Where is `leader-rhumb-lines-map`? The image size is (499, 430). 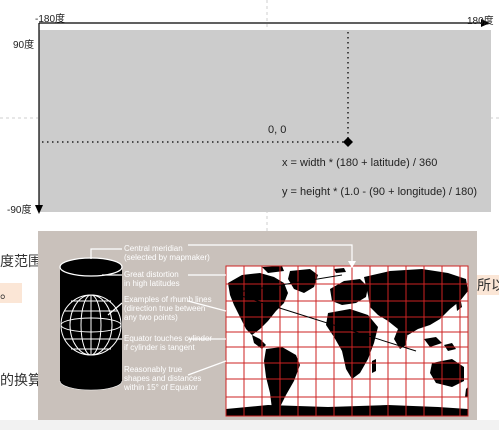 leader-rhumb-lines-map is located at coordinates (207, 306).